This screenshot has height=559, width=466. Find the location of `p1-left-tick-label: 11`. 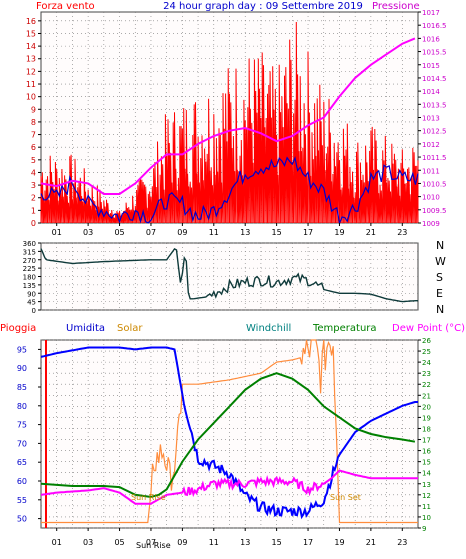

p1-left-tick-label: 11 is located at coordinates (31, 84).